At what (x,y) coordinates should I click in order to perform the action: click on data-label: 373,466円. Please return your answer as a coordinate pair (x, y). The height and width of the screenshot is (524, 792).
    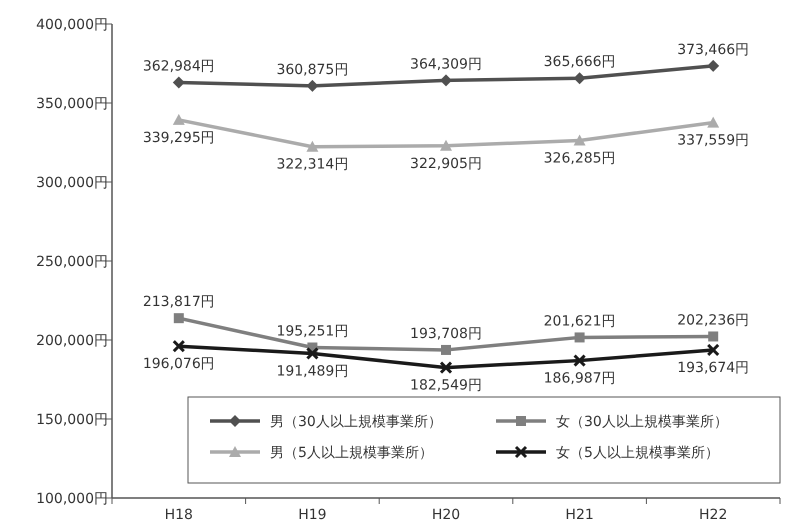
    Looking at the image, I should click on (713, 50).